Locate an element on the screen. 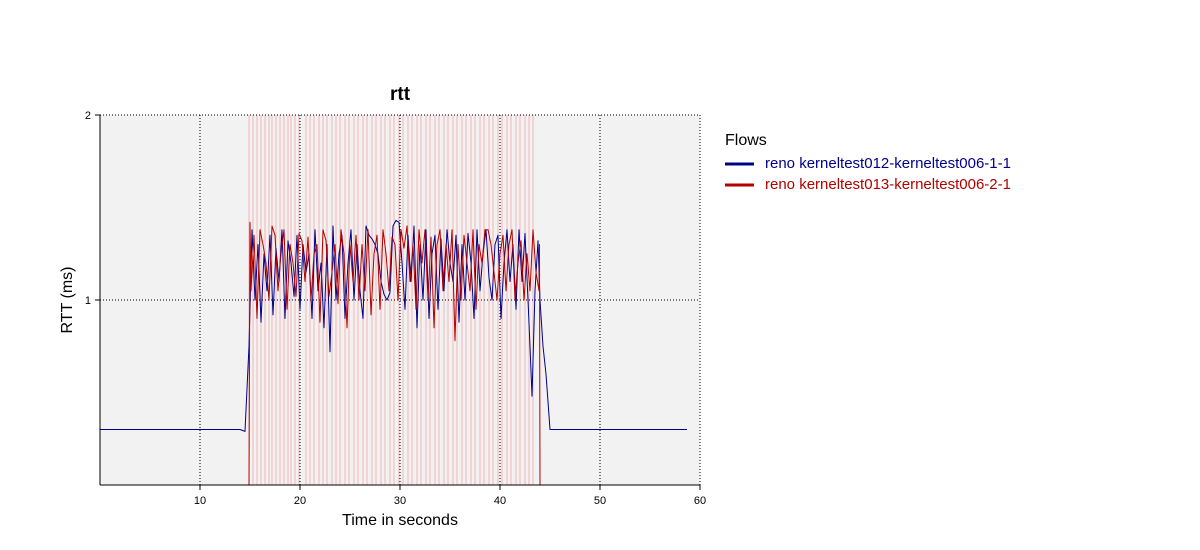  chart-title: rtt is located at coordinates (400, 94).